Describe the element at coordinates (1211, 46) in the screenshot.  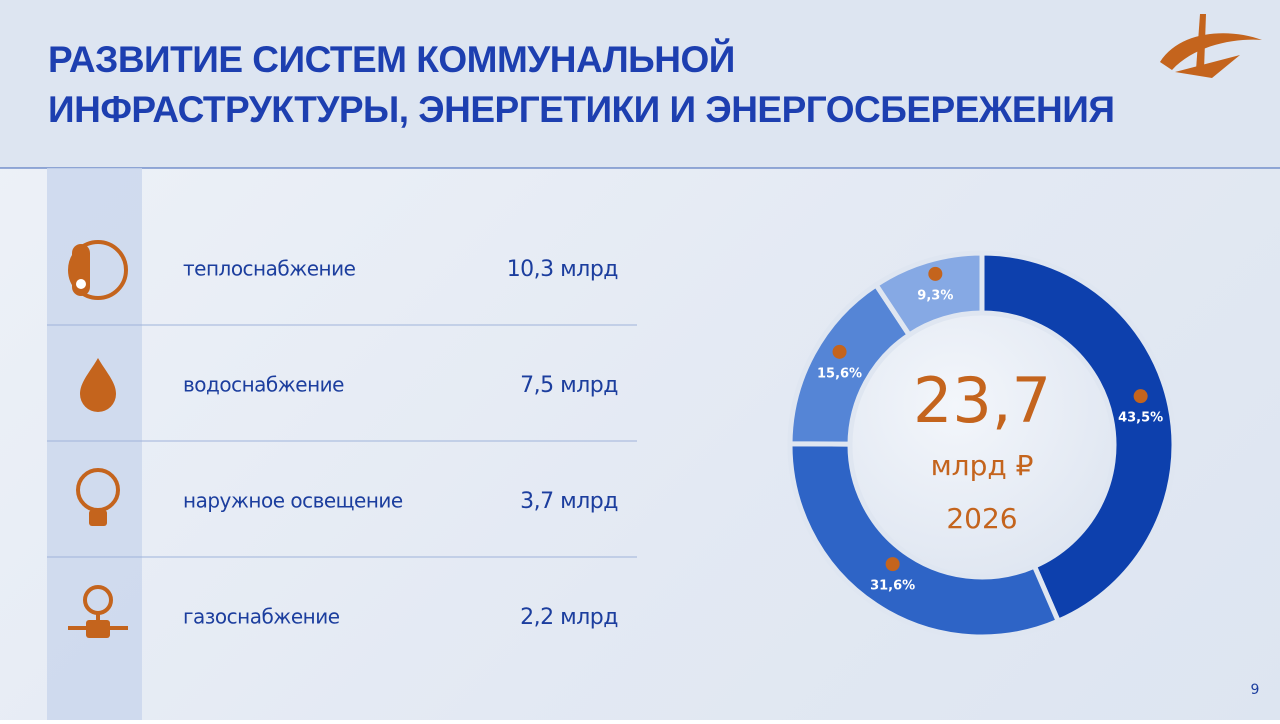
I see `logo` at that location.